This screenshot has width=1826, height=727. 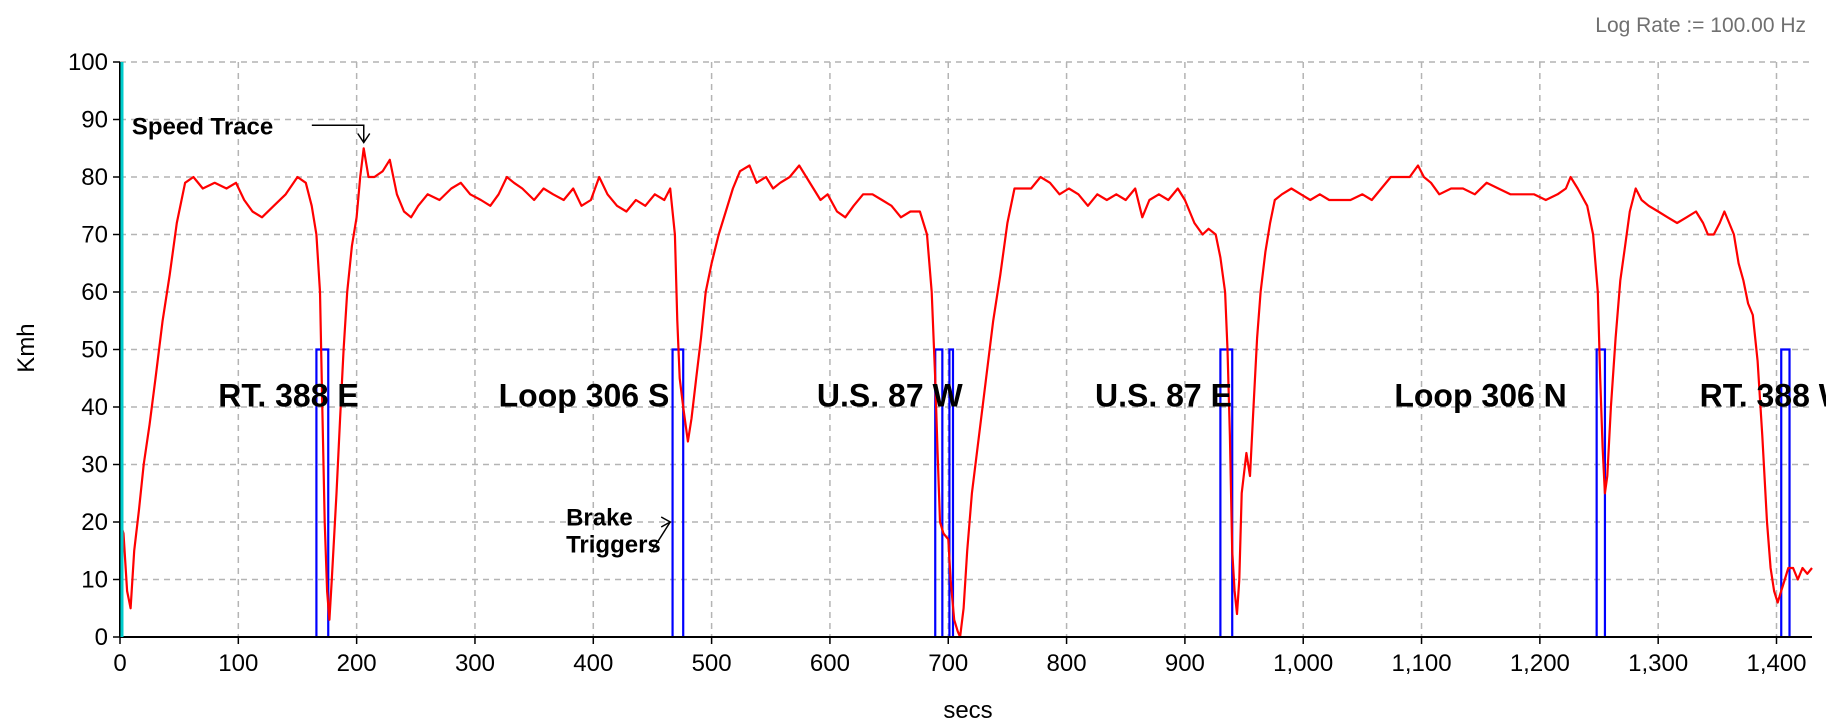 What do you see at coordinates (94, 350) in the screenshot?
I see `y-tick-label: 50` at bounding box center [94, 350].